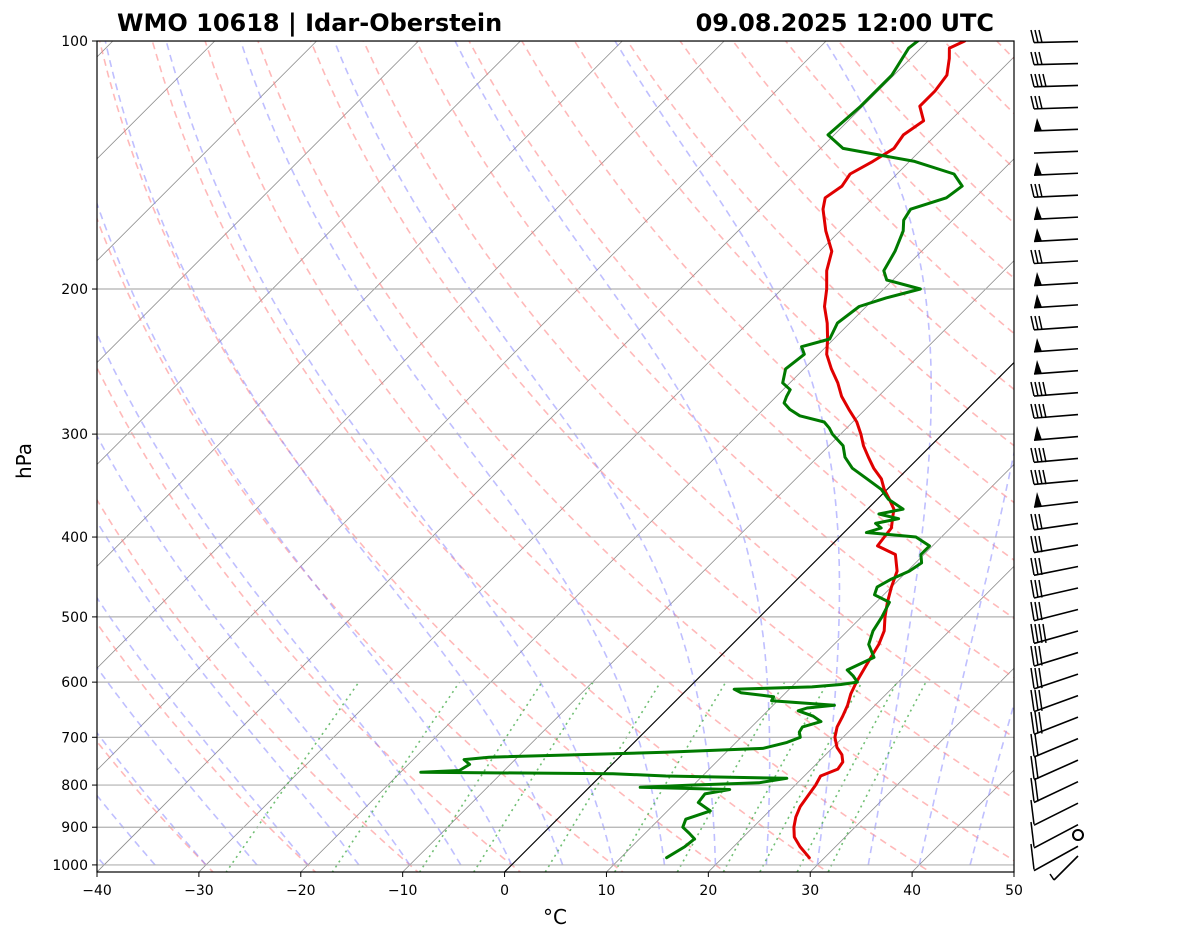  I want to click on y-tick-label: 900, so click(74, 828).